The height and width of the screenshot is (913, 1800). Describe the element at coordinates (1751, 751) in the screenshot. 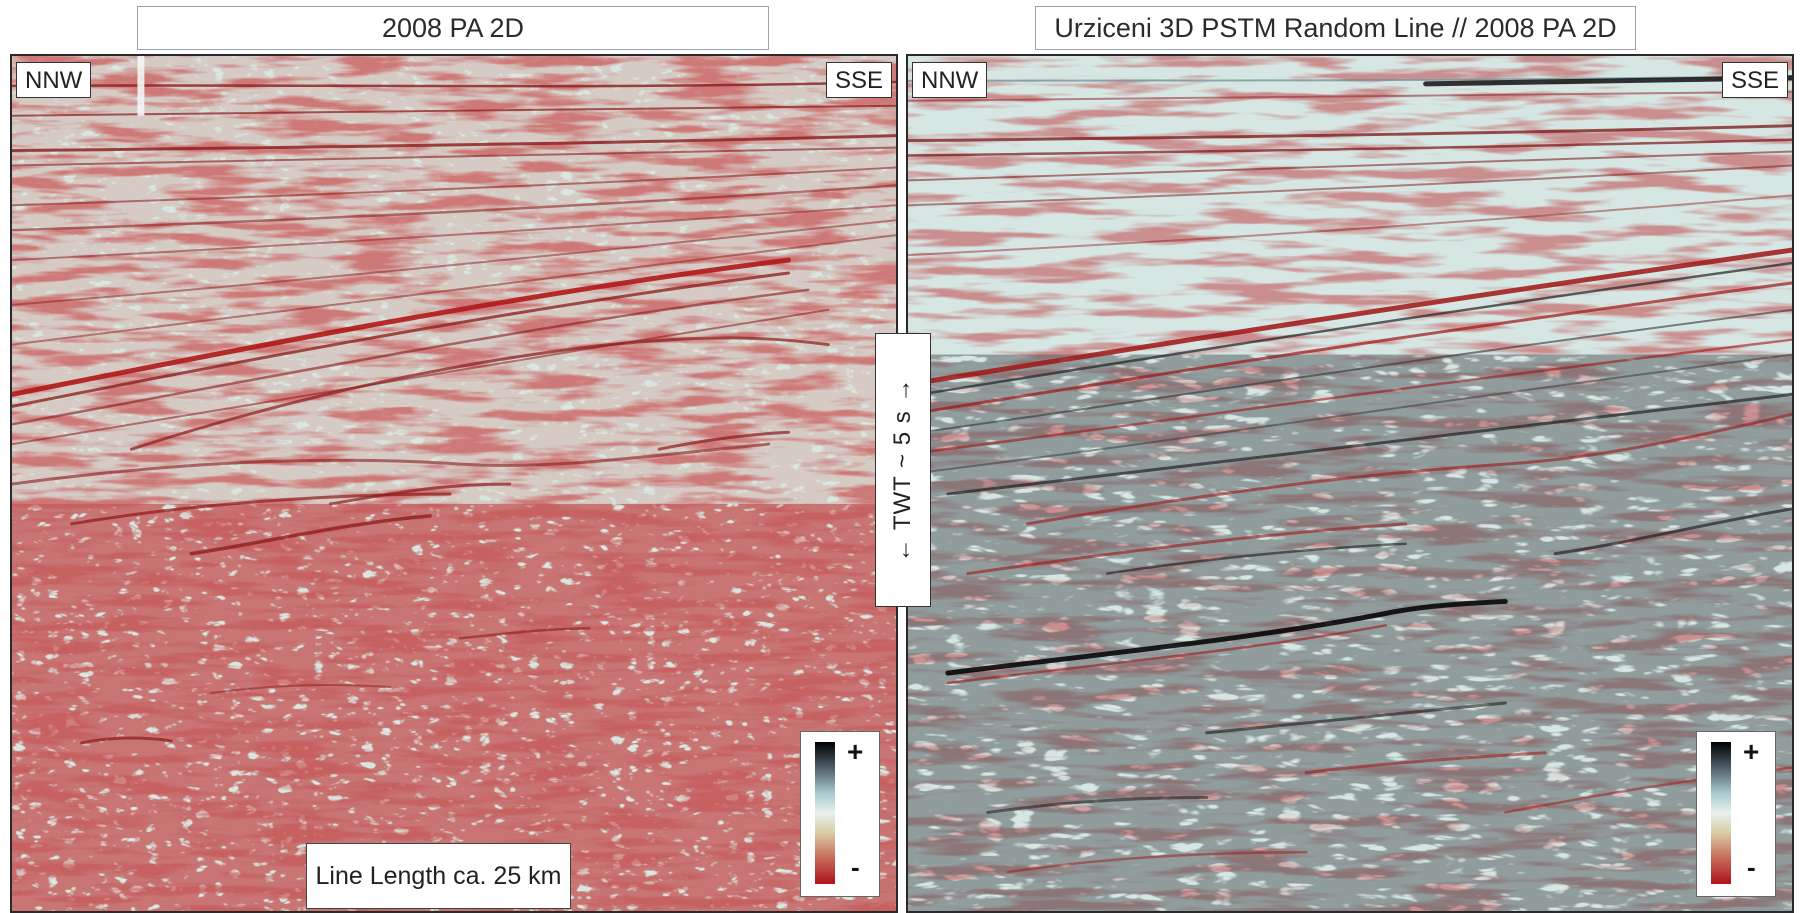

I see `right-scale-plus-label: +` at that location.